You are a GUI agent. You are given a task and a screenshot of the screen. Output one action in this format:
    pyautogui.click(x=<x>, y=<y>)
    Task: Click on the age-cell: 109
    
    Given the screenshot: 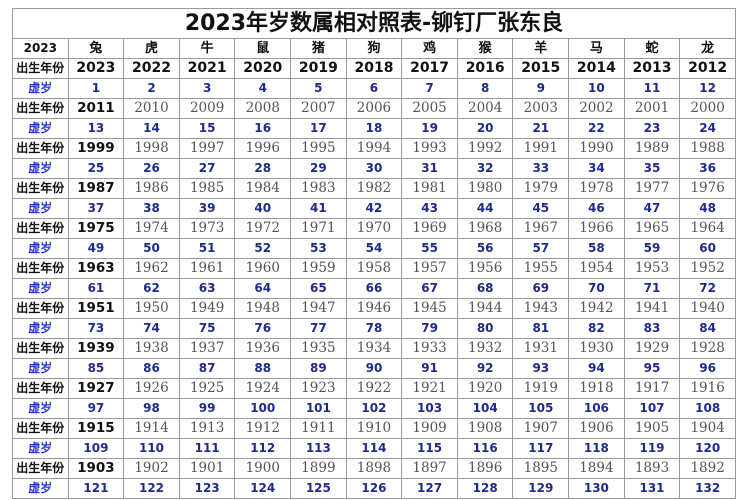 What is the action you would take?
    pyautogui.click(x=96, y=448)
    